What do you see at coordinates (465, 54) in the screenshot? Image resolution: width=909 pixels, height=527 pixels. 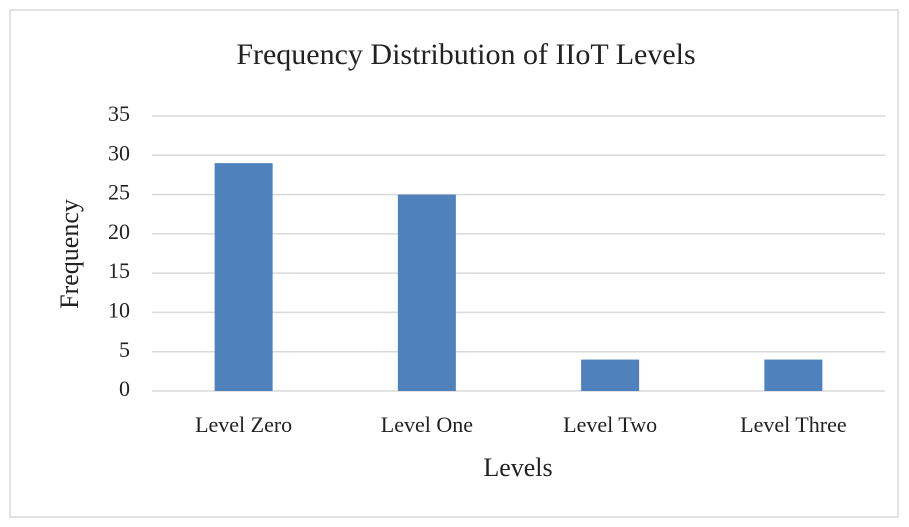 I see `chart-title: Frequency Distribution of IIoT Levels` at bounding box center [465, 54].